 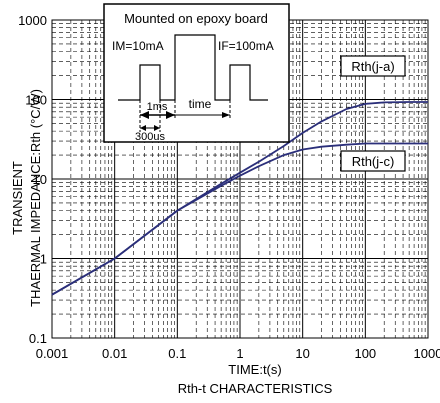 I want to click on series-labels: Rth(j-a) Rth(j-c), so click(x=373, y=113).